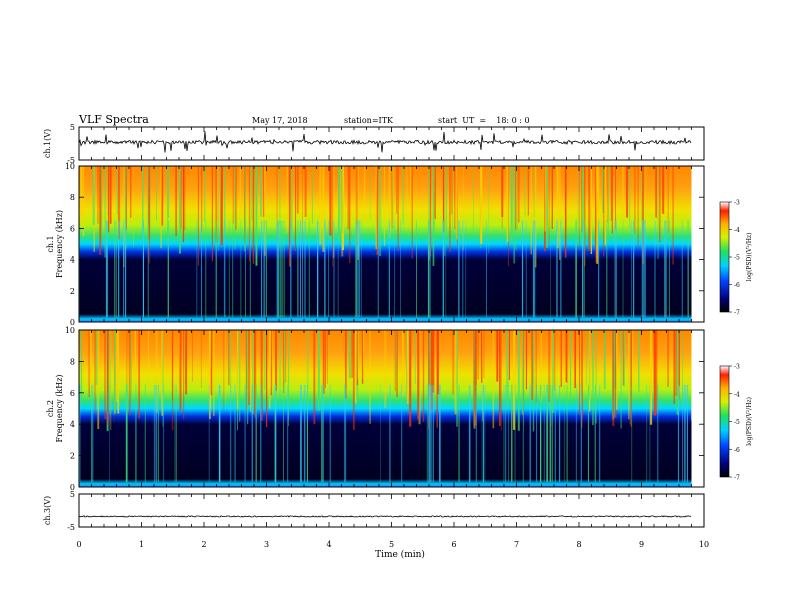 The height and width of the screenshot is (612, 792). Describe the element at coordinates (737, 203) in the screenshot. I see `colorbar-tick-label: -3` at that location.